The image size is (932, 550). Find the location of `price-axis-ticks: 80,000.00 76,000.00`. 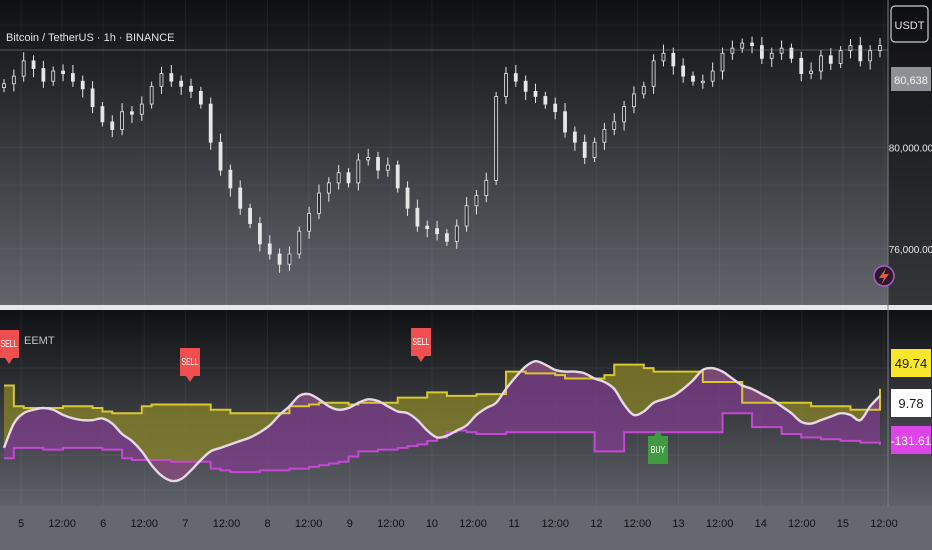

price-axis-ticks: 80,000.00 76,000.00 is located at coordinates (910, 199).